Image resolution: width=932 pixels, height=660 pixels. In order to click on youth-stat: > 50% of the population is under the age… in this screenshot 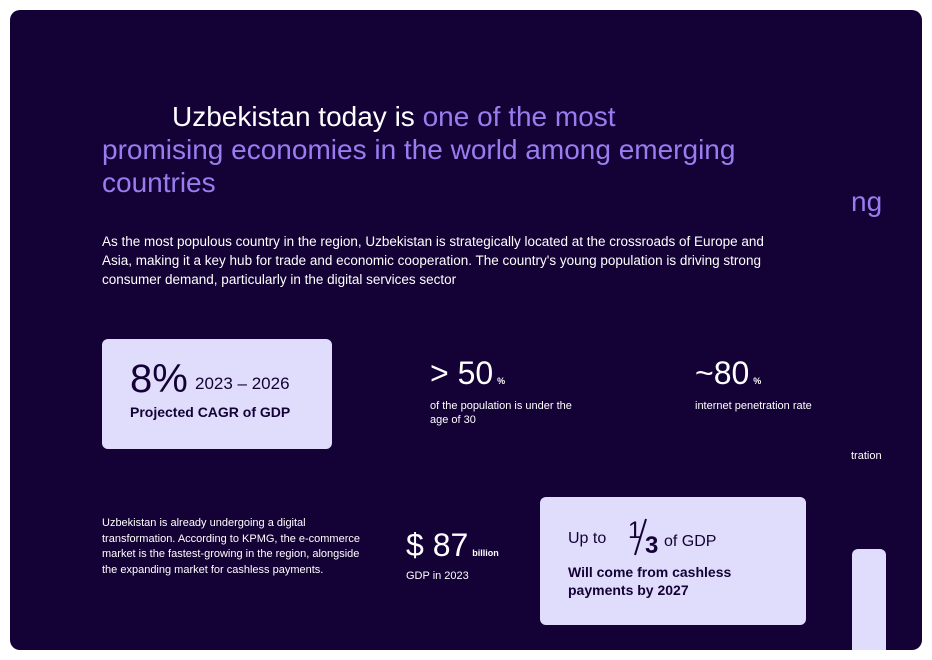, I will do `click(505, 391)`.